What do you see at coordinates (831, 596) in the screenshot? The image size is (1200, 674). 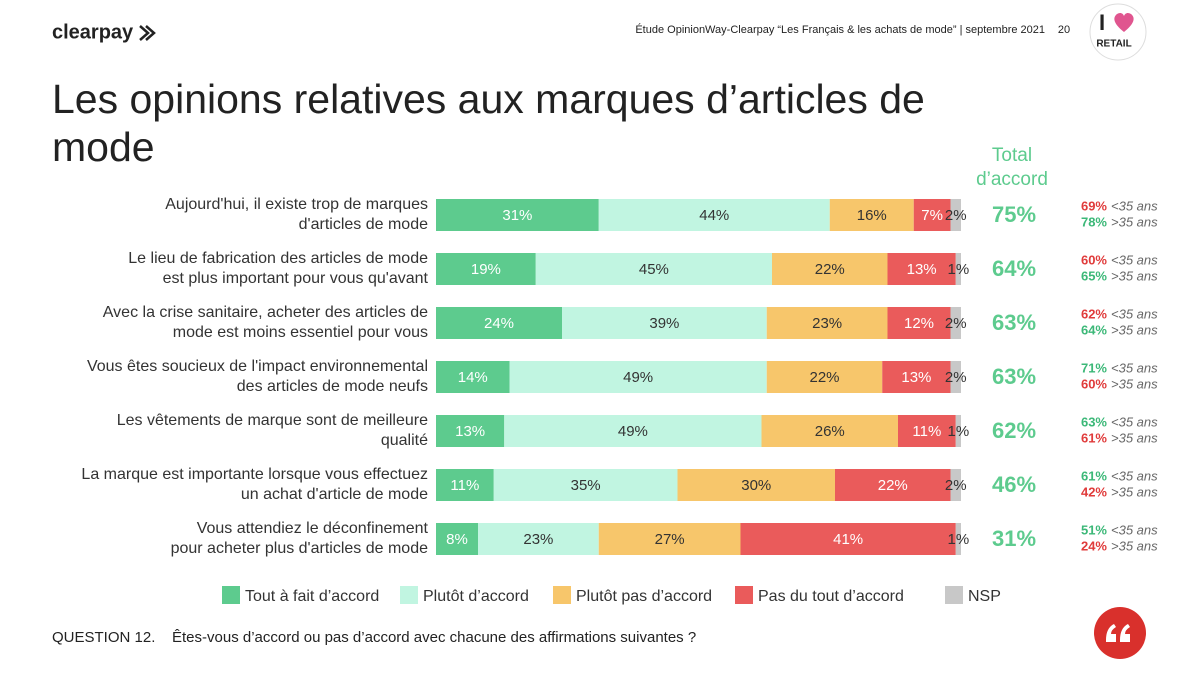 I see `legend-label: Pas du tout d’accord` at bounding box center [831, 596].